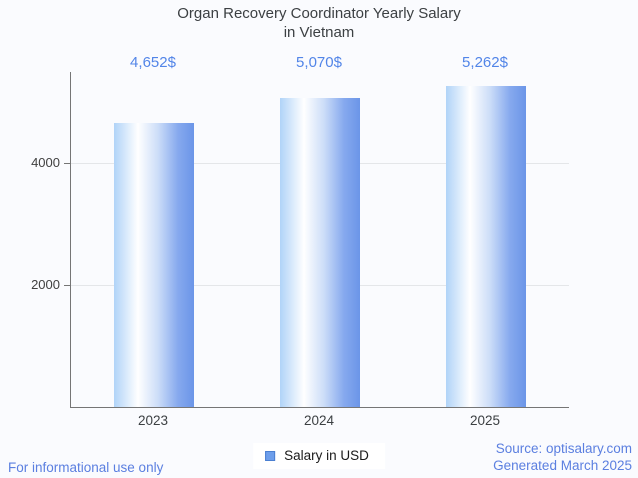 The width and height of the screenshot is (638, 478). I want to click on bar-value-label: 4,652$, so click(153, 62).